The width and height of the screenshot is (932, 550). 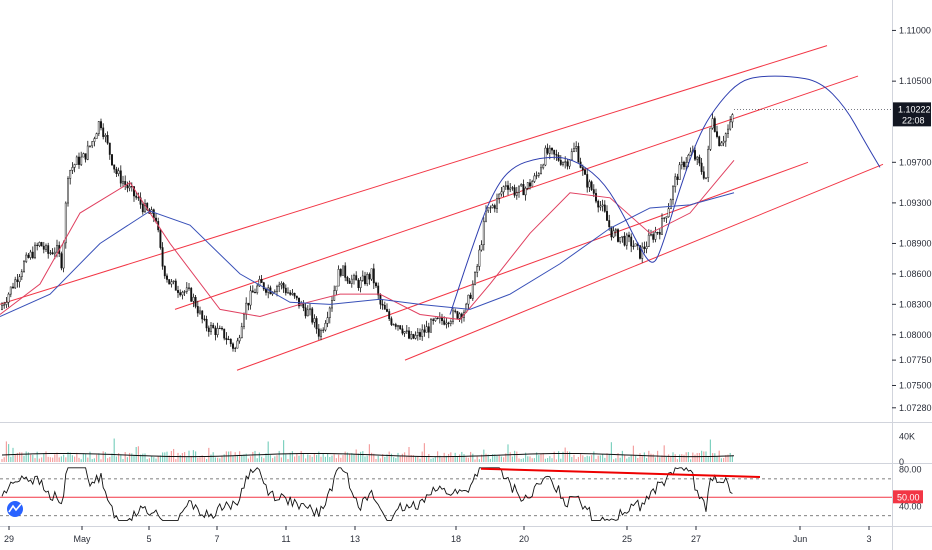 What do you see at coordinates (524, 539) in the screenshot?
I see `time-tick-label: 20` at bounding box center [524, 539].